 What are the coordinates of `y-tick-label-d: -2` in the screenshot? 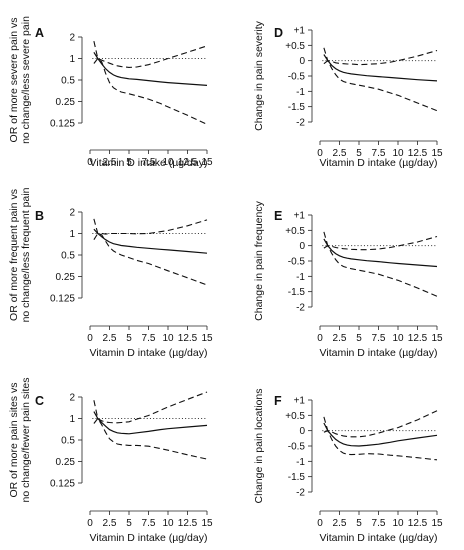 It's located at (300, 123).